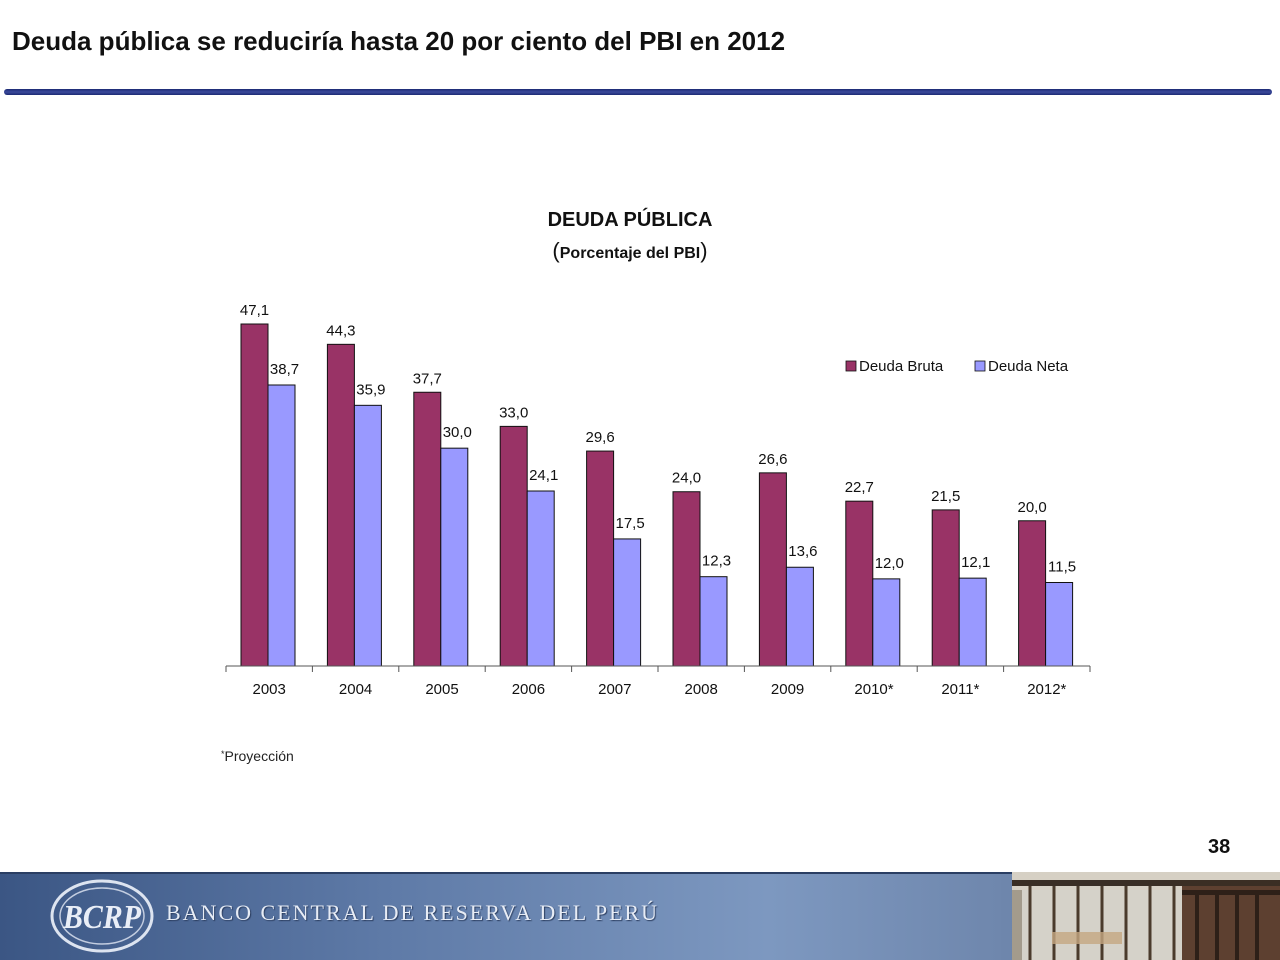  I want to click on x-tick-label-2003: 2003, so click(269, 689).